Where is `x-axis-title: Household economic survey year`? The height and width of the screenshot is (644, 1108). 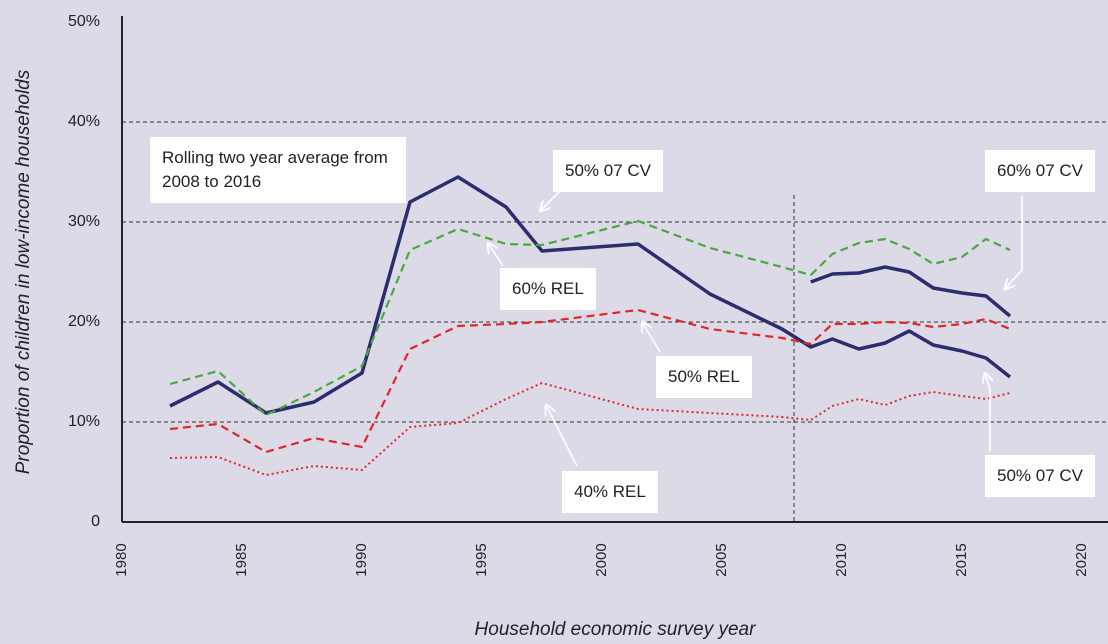
x-axis-title: Household economic survey year is located at coordinates (616, 629).